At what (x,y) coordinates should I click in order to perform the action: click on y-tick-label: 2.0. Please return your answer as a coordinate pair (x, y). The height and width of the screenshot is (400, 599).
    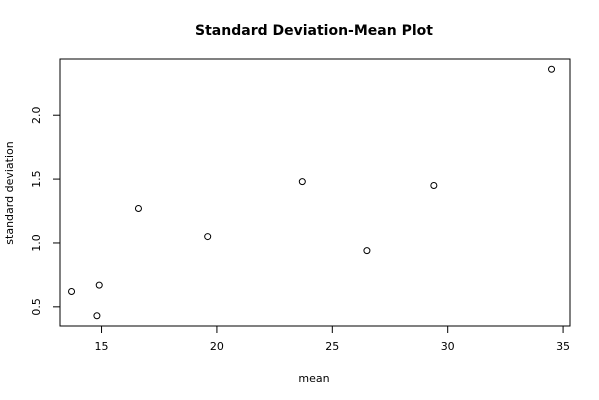
    Looking at the image, I should click on (36, 115).